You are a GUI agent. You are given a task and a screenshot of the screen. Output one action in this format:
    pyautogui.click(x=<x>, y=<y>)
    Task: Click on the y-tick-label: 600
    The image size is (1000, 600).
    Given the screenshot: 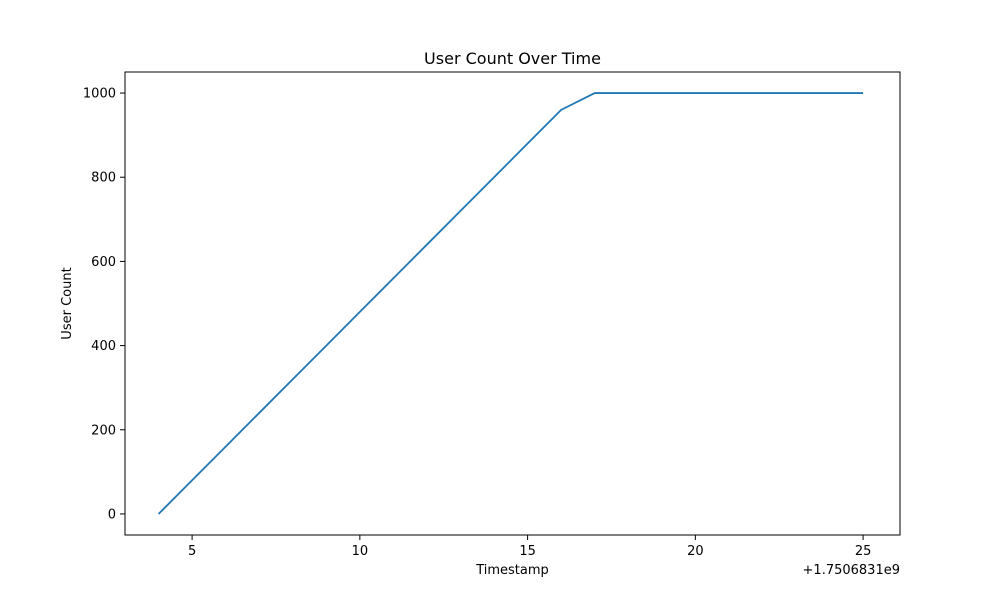 What is the action you would take?
    pyautogui.click(x=103, y=262)
    